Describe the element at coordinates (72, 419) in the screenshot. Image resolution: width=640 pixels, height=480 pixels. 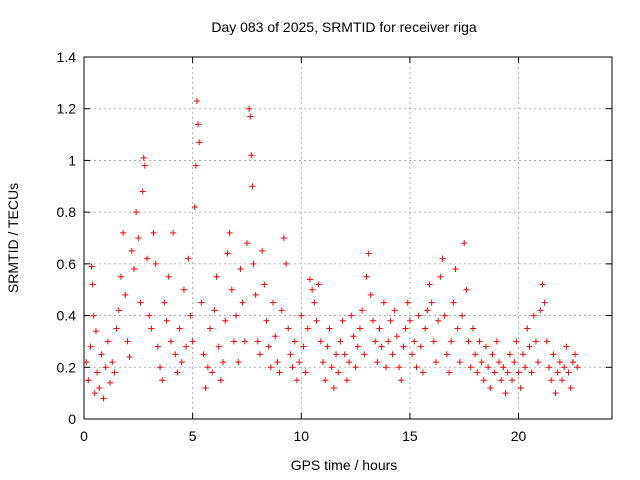
I see `y-tick-label: 0` at that location.